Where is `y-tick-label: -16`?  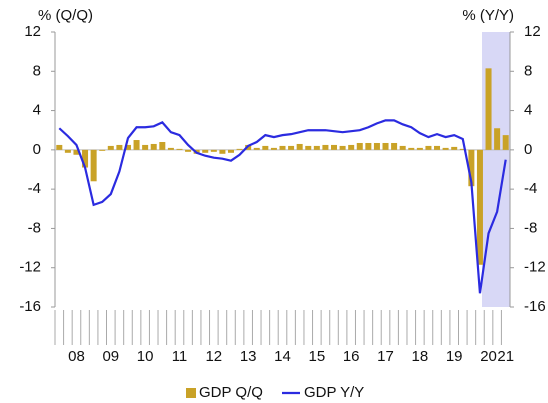
y-tick-label: -16 is located at coordinates (30, 306).